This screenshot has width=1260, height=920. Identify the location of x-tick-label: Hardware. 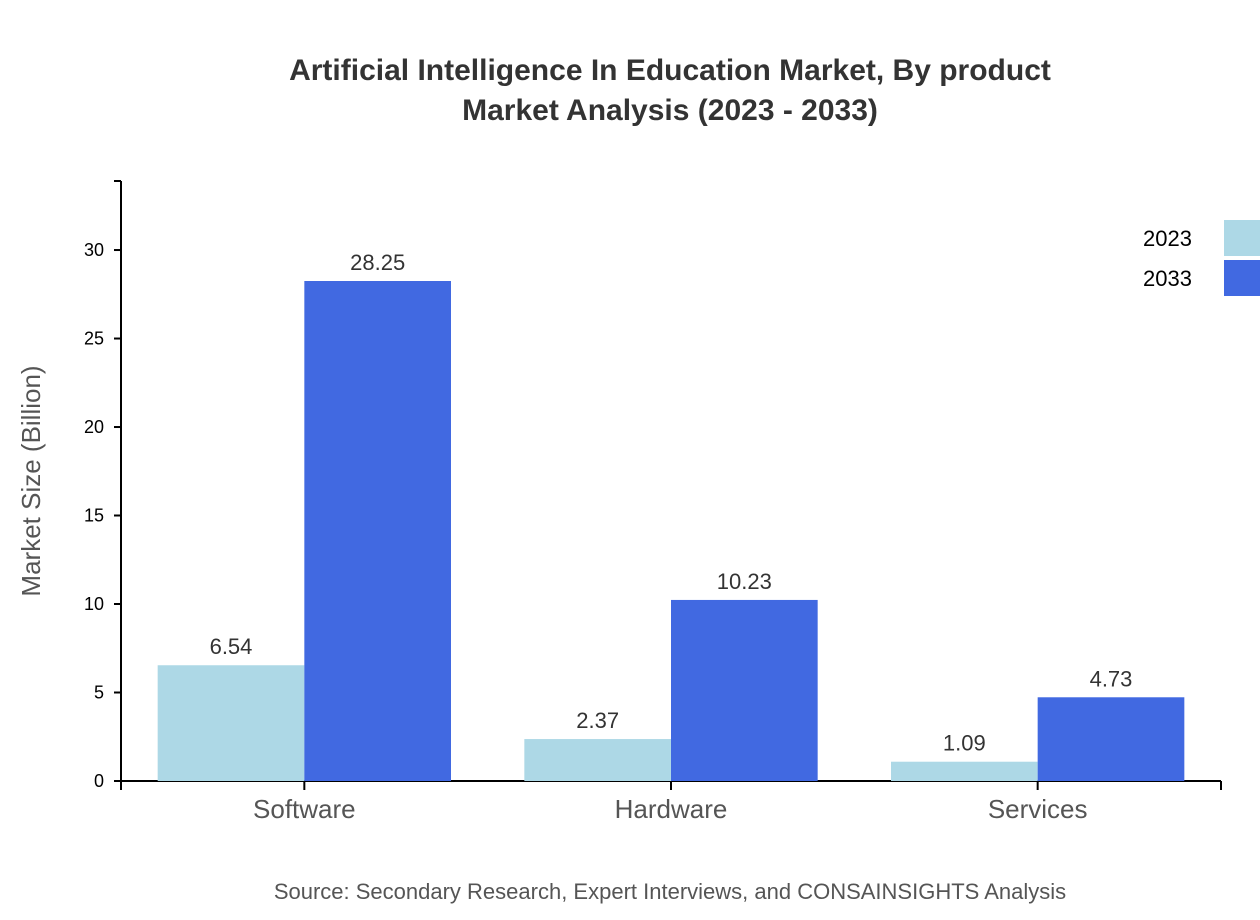
(671, 809).